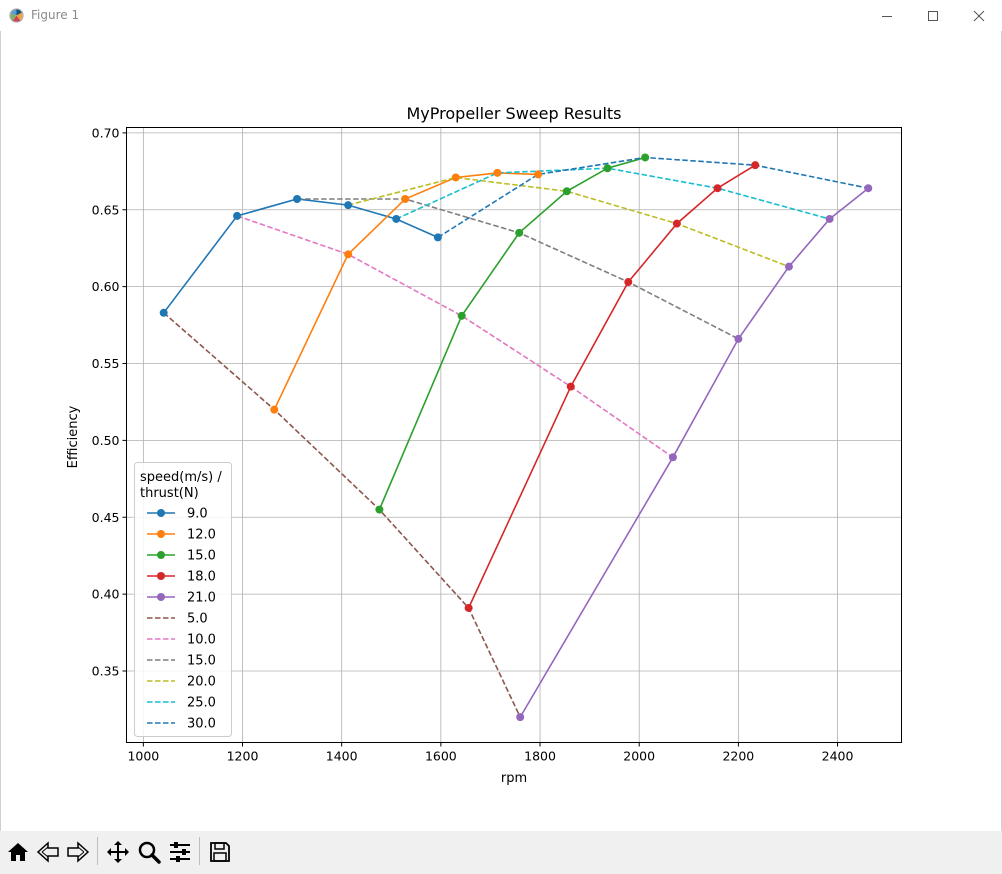  I want to click on forward-button, so click(78, 852).